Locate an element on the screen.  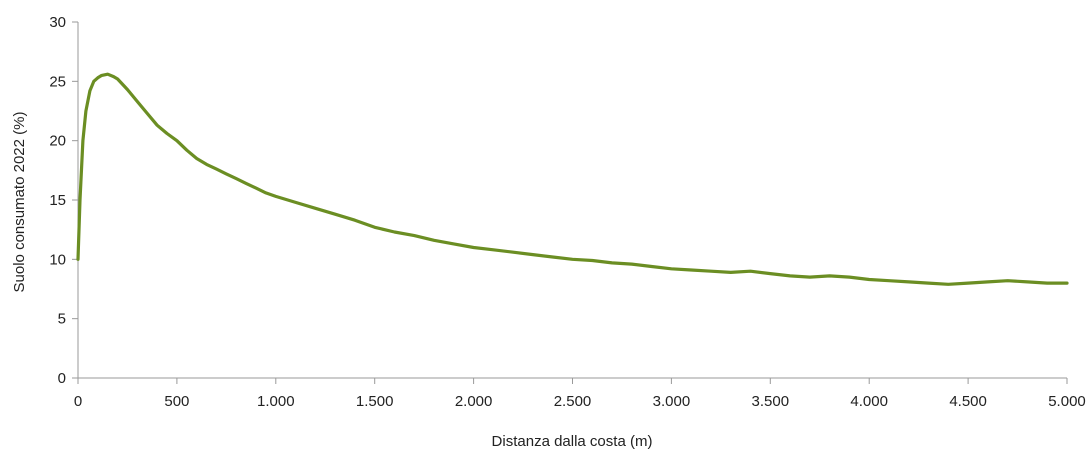
x-tick-label: 0 is located at coordinates (78, 401).